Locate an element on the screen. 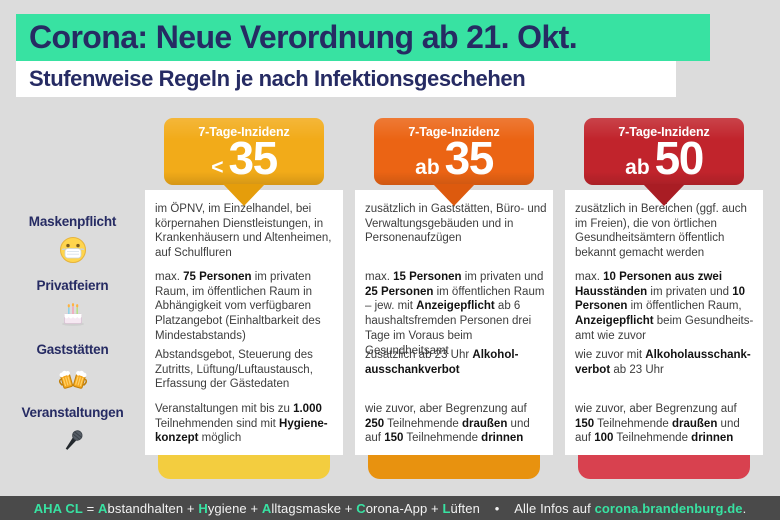 The height and width of the screenshot is (520, 780). column-header: 7-Tage-Inzidenz < 35 is located at coordinates (244, 151).